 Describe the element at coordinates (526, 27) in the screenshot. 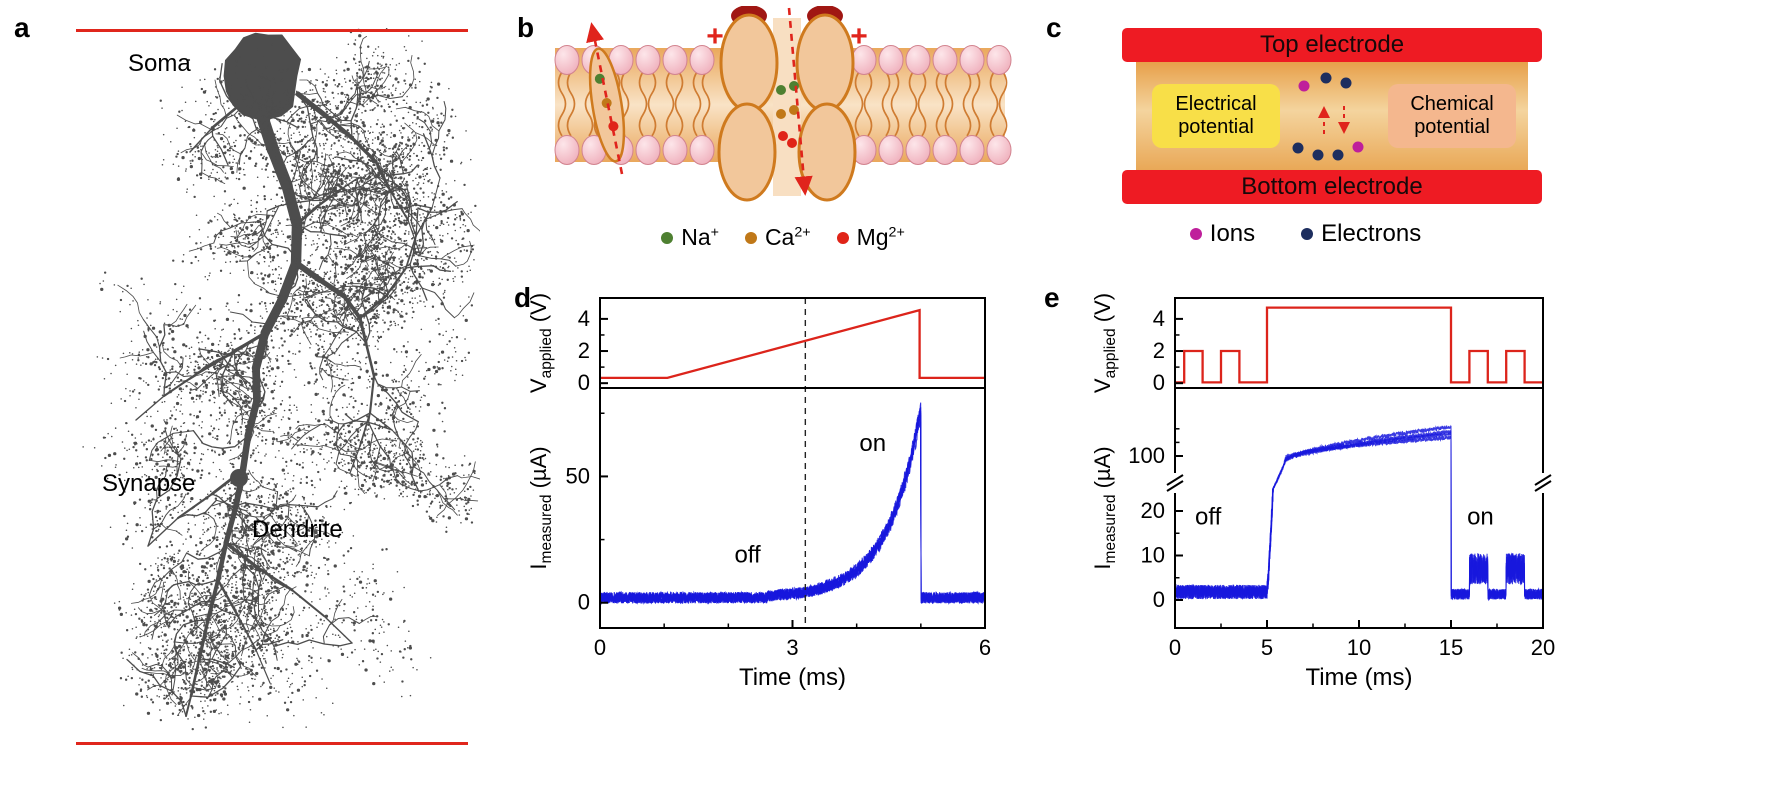

I see `panel-label-b: b` at that location.